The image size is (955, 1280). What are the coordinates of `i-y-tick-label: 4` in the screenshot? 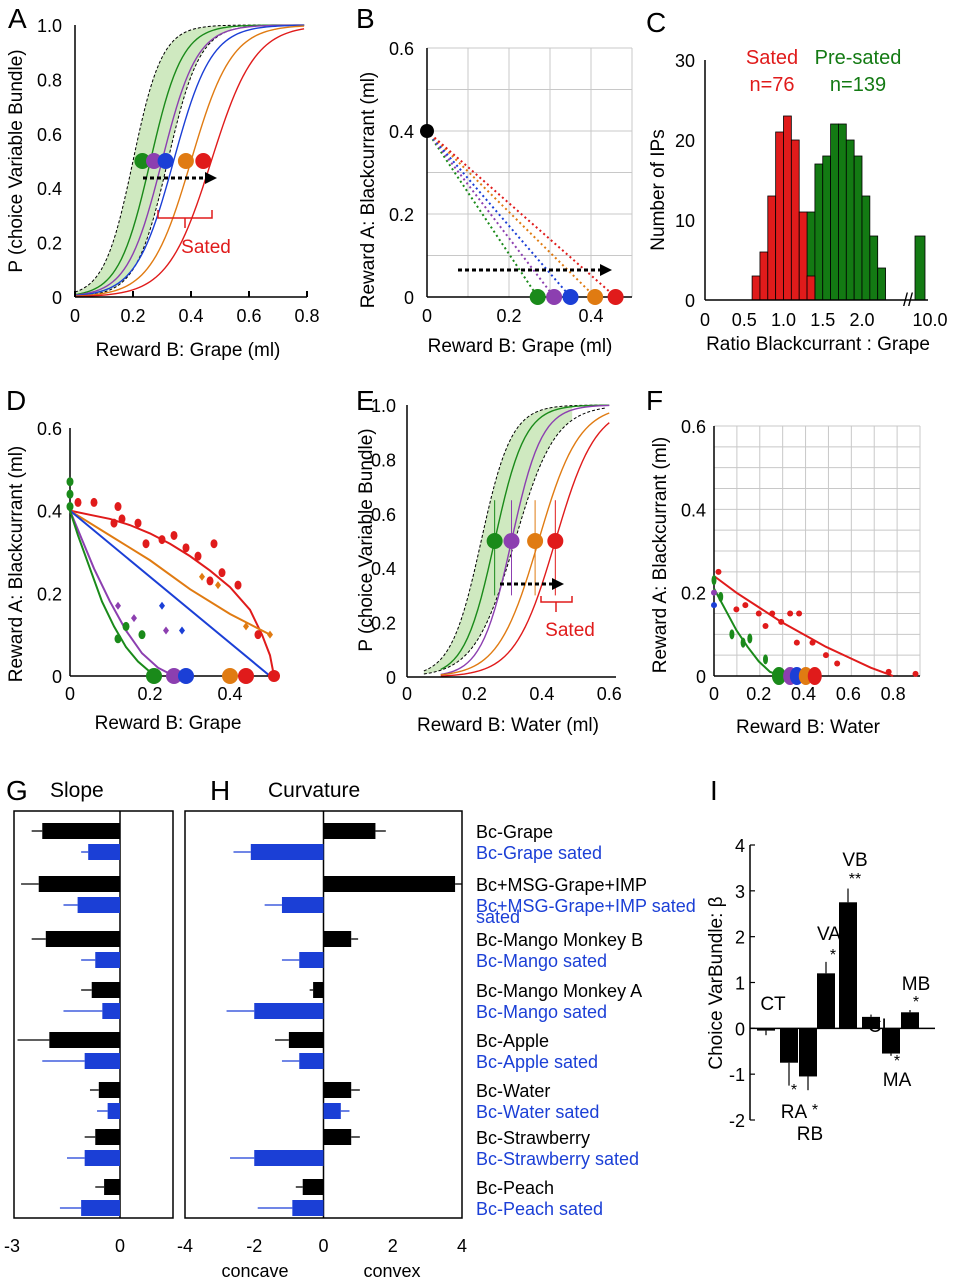 It's located at (740, 846).